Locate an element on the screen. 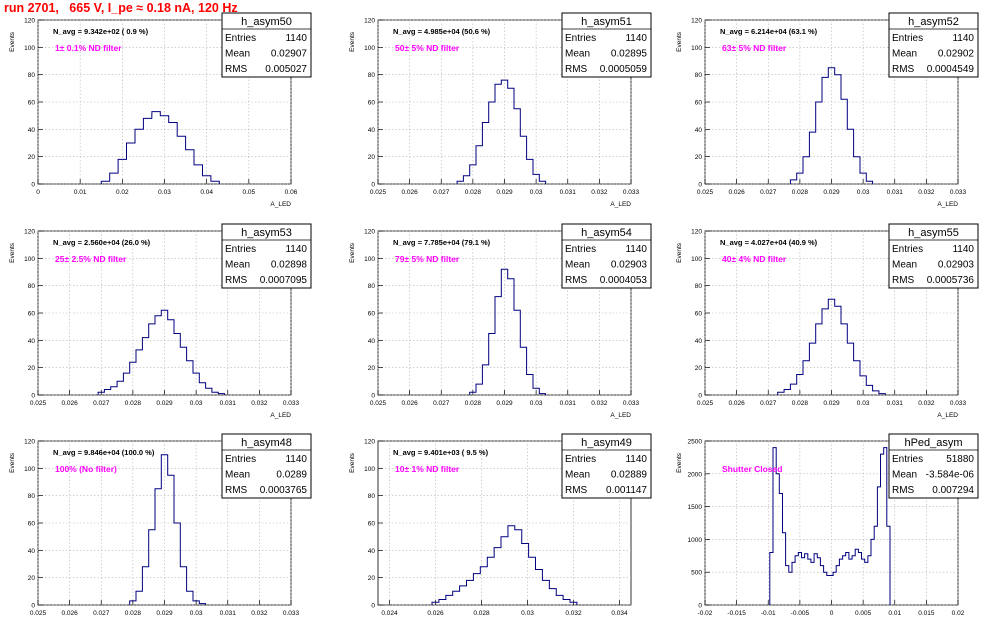 The width and height of the screenshot is (996, 622). x-tick-label: 0 is located at coordinates (832, 613).